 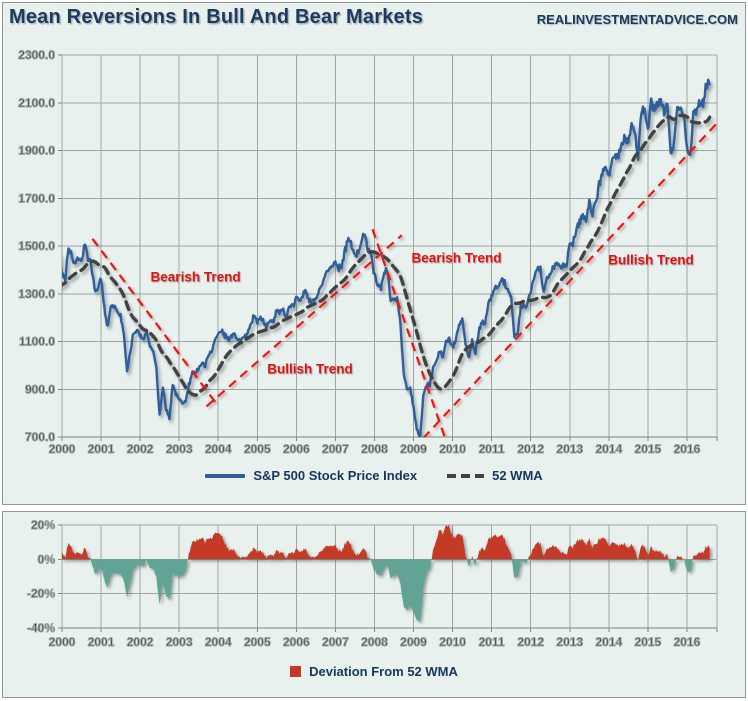 What do you see at coordinates (335, 475) in the screenshot?
I see `sp500-legend-label: S&P 500 Stock Price Index` at bounding box center [335, 475].